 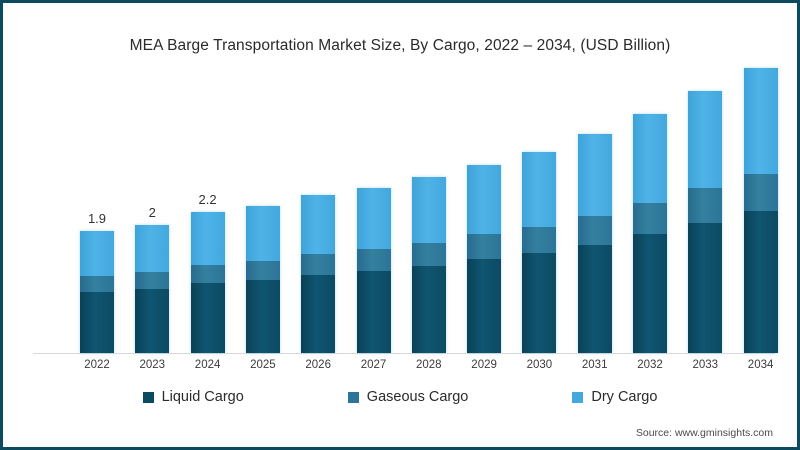 I want to click on bar-2028, so click(x=428, y=265).